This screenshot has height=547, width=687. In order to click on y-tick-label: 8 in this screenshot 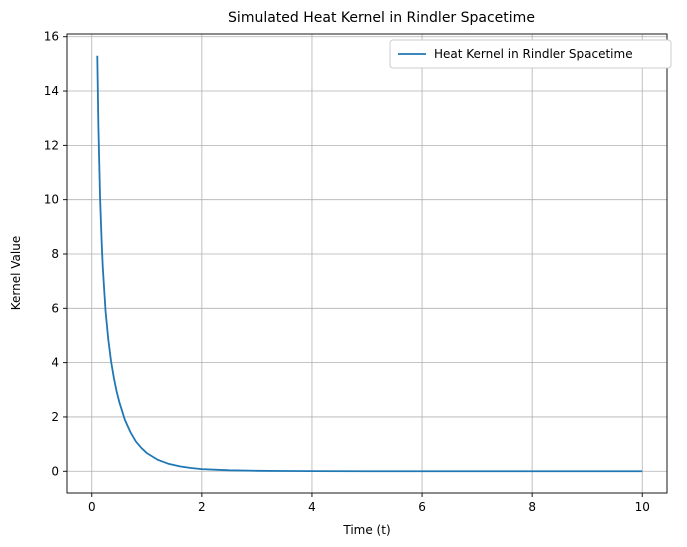, I will do `click(55, 254)`.